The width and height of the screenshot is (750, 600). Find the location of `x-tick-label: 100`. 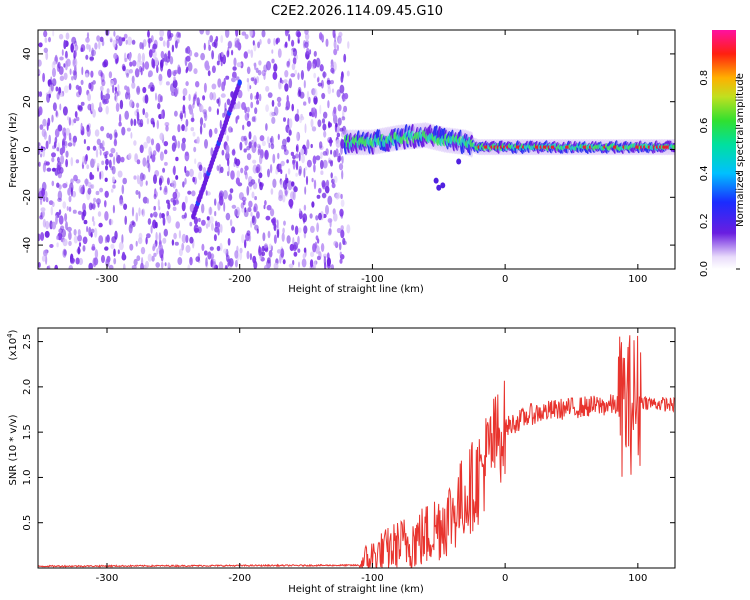

x-tick-label: 100 is located at coordinates (637, 578).